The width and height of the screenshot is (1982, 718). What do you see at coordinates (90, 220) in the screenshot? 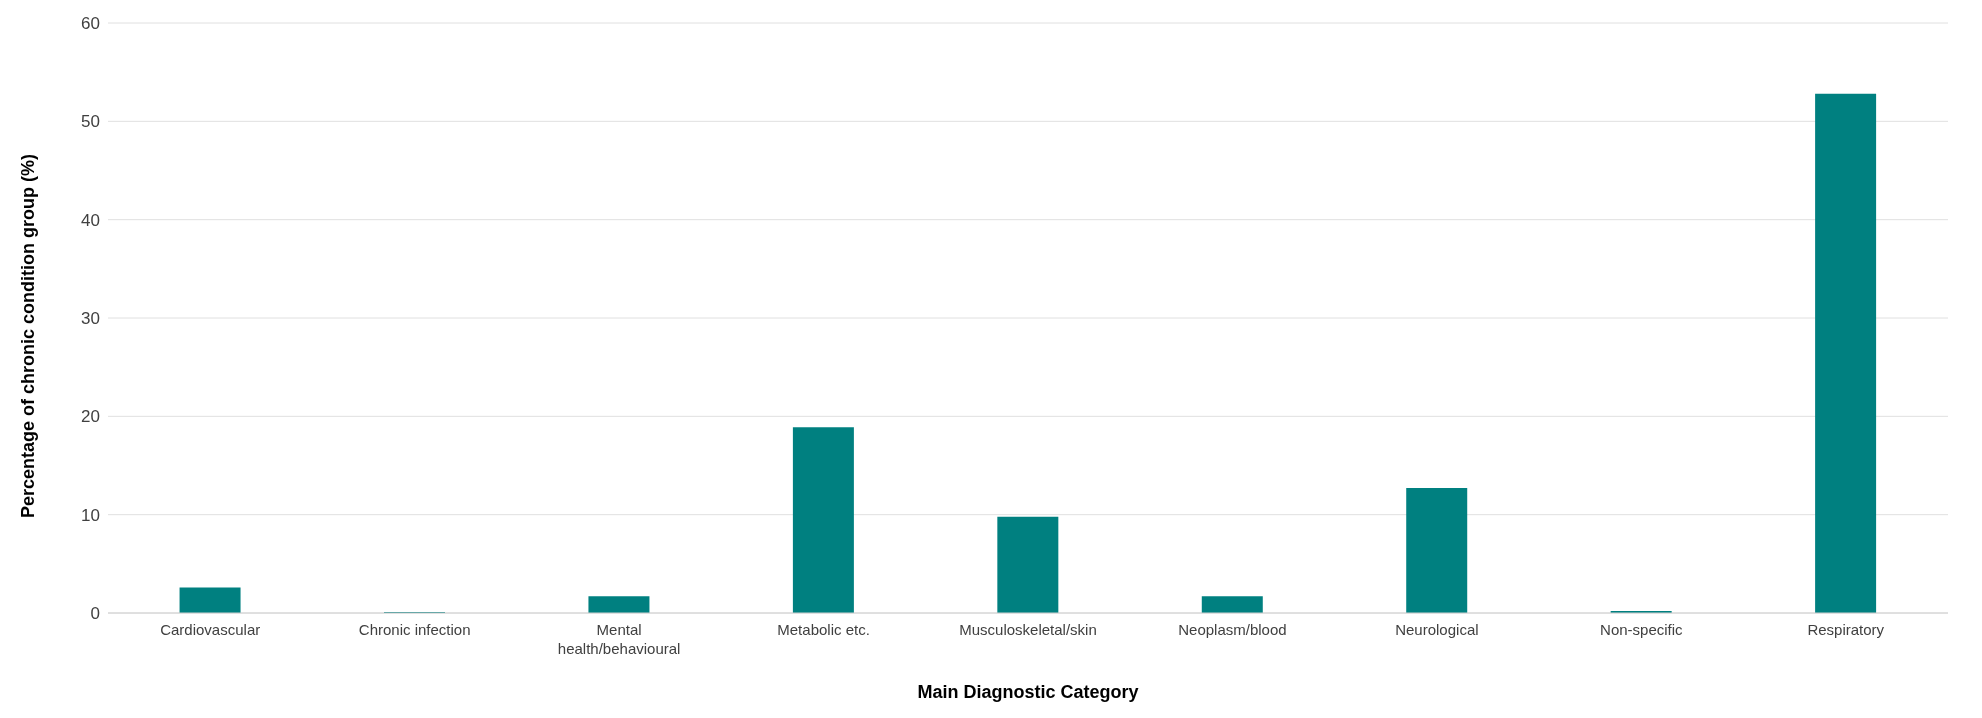
I see `y-tick-label: 40` at bounding box center [90, 220].